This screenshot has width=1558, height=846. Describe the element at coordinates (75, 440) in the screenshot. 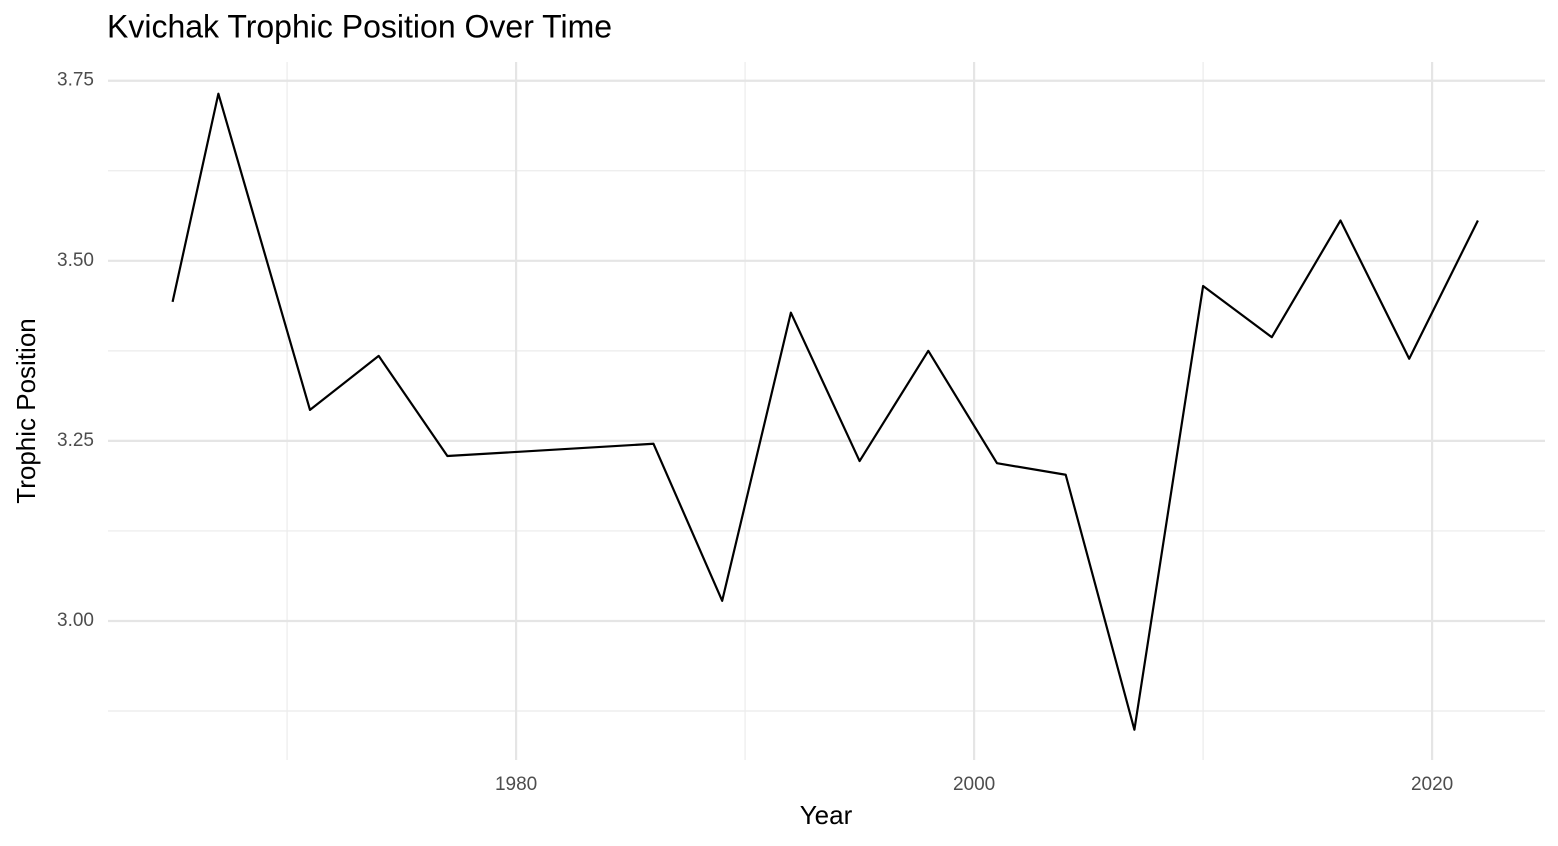

I see `y-tick-label: 3.25` at that location.